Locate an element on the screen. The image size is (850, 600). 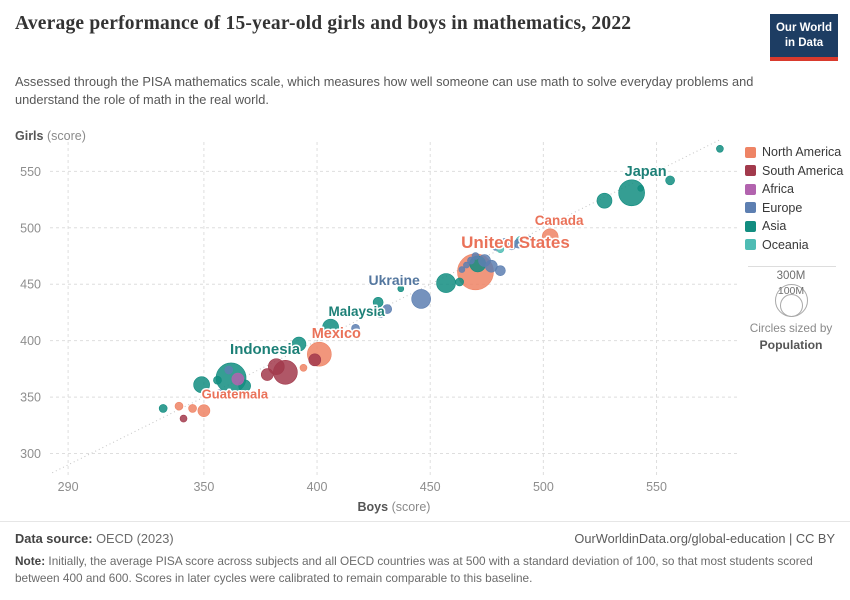
x-tick-label: 290 is located at coordinates (68, 487).